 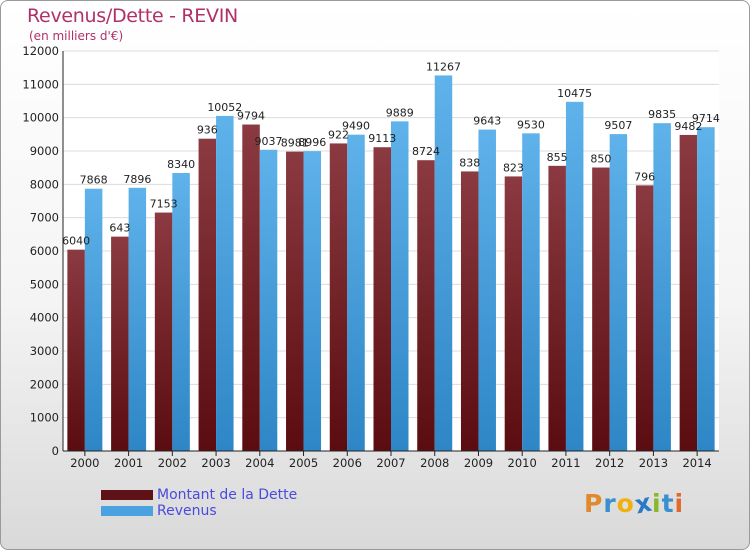 What do you see at coordinates (469, 162) in the screenshot?
I see `data-label-dette: 838` at bounding box center [469, 162].